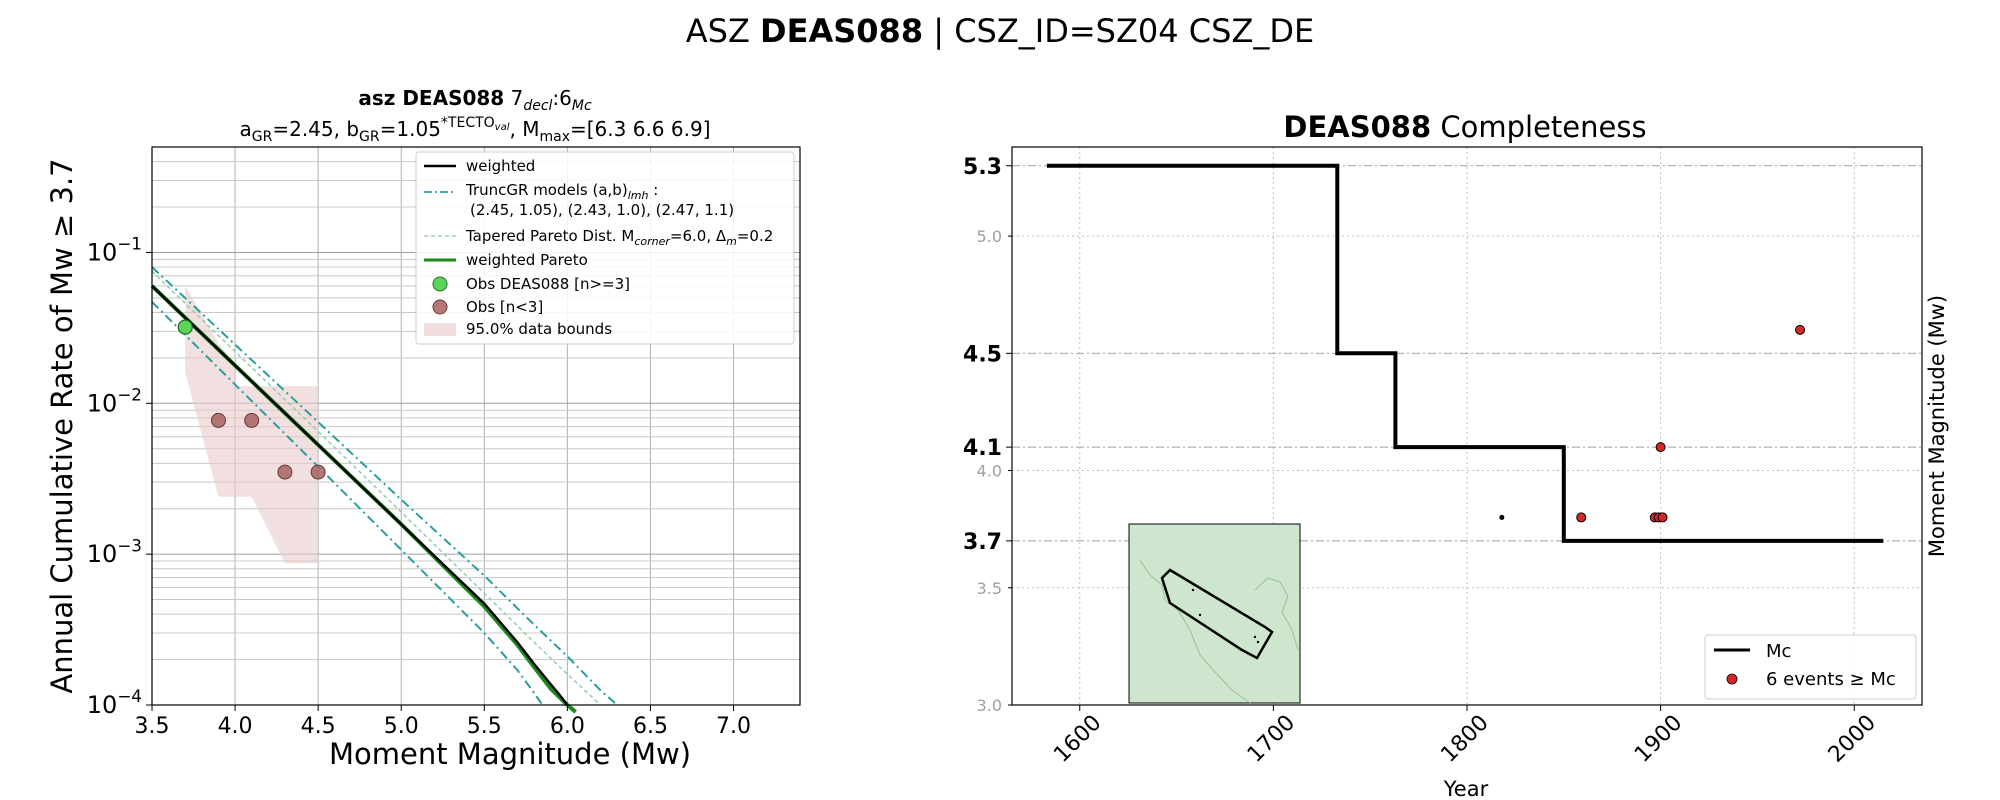  I want to click on y-tick-label-major: 5.3, so click(982, 167).